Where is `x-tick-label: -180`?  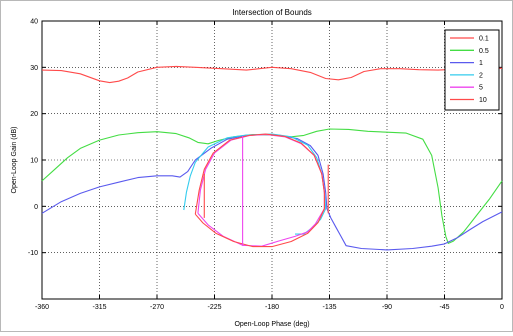 x-tick-label: -180 is located at coordinates (272, 307).